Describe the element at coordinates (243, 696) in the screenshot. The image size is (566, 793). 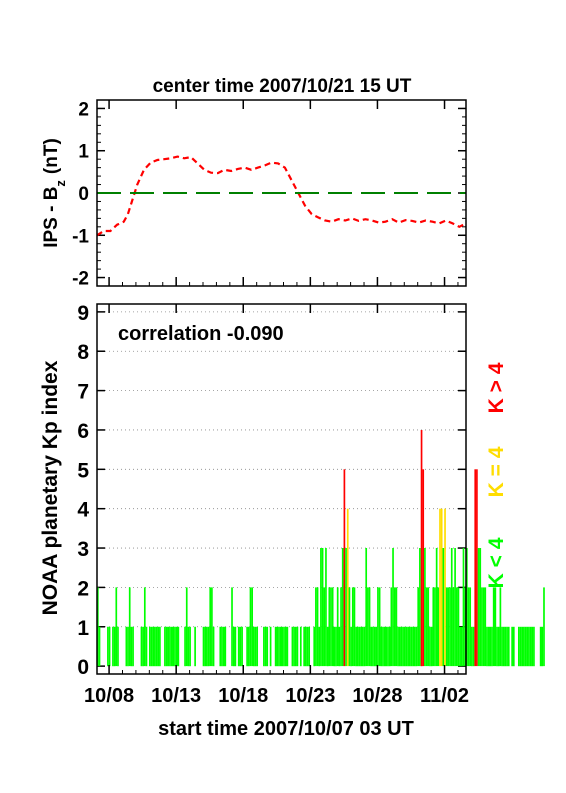
I see `xtick-label-2: 10/18` at that location.